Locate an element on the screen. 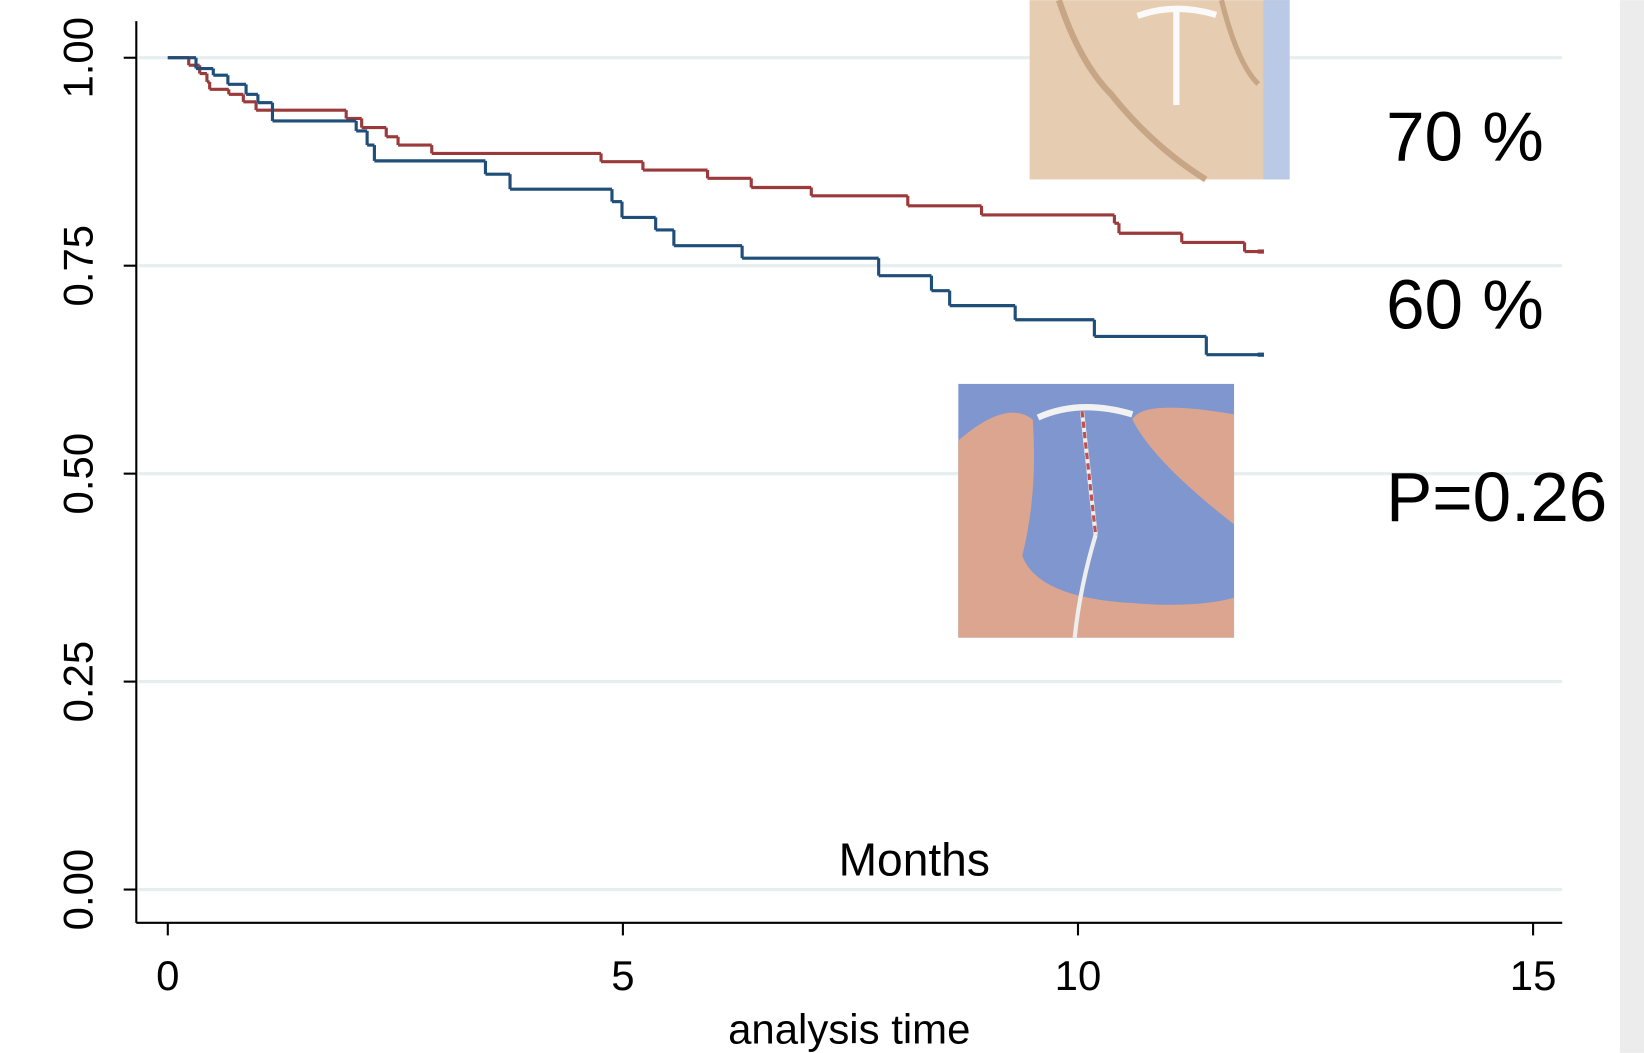 Image resolution: width=1644 pixels, height=1053 pixels. annotation: P=0.26 is located at coordinates (1496, 497).